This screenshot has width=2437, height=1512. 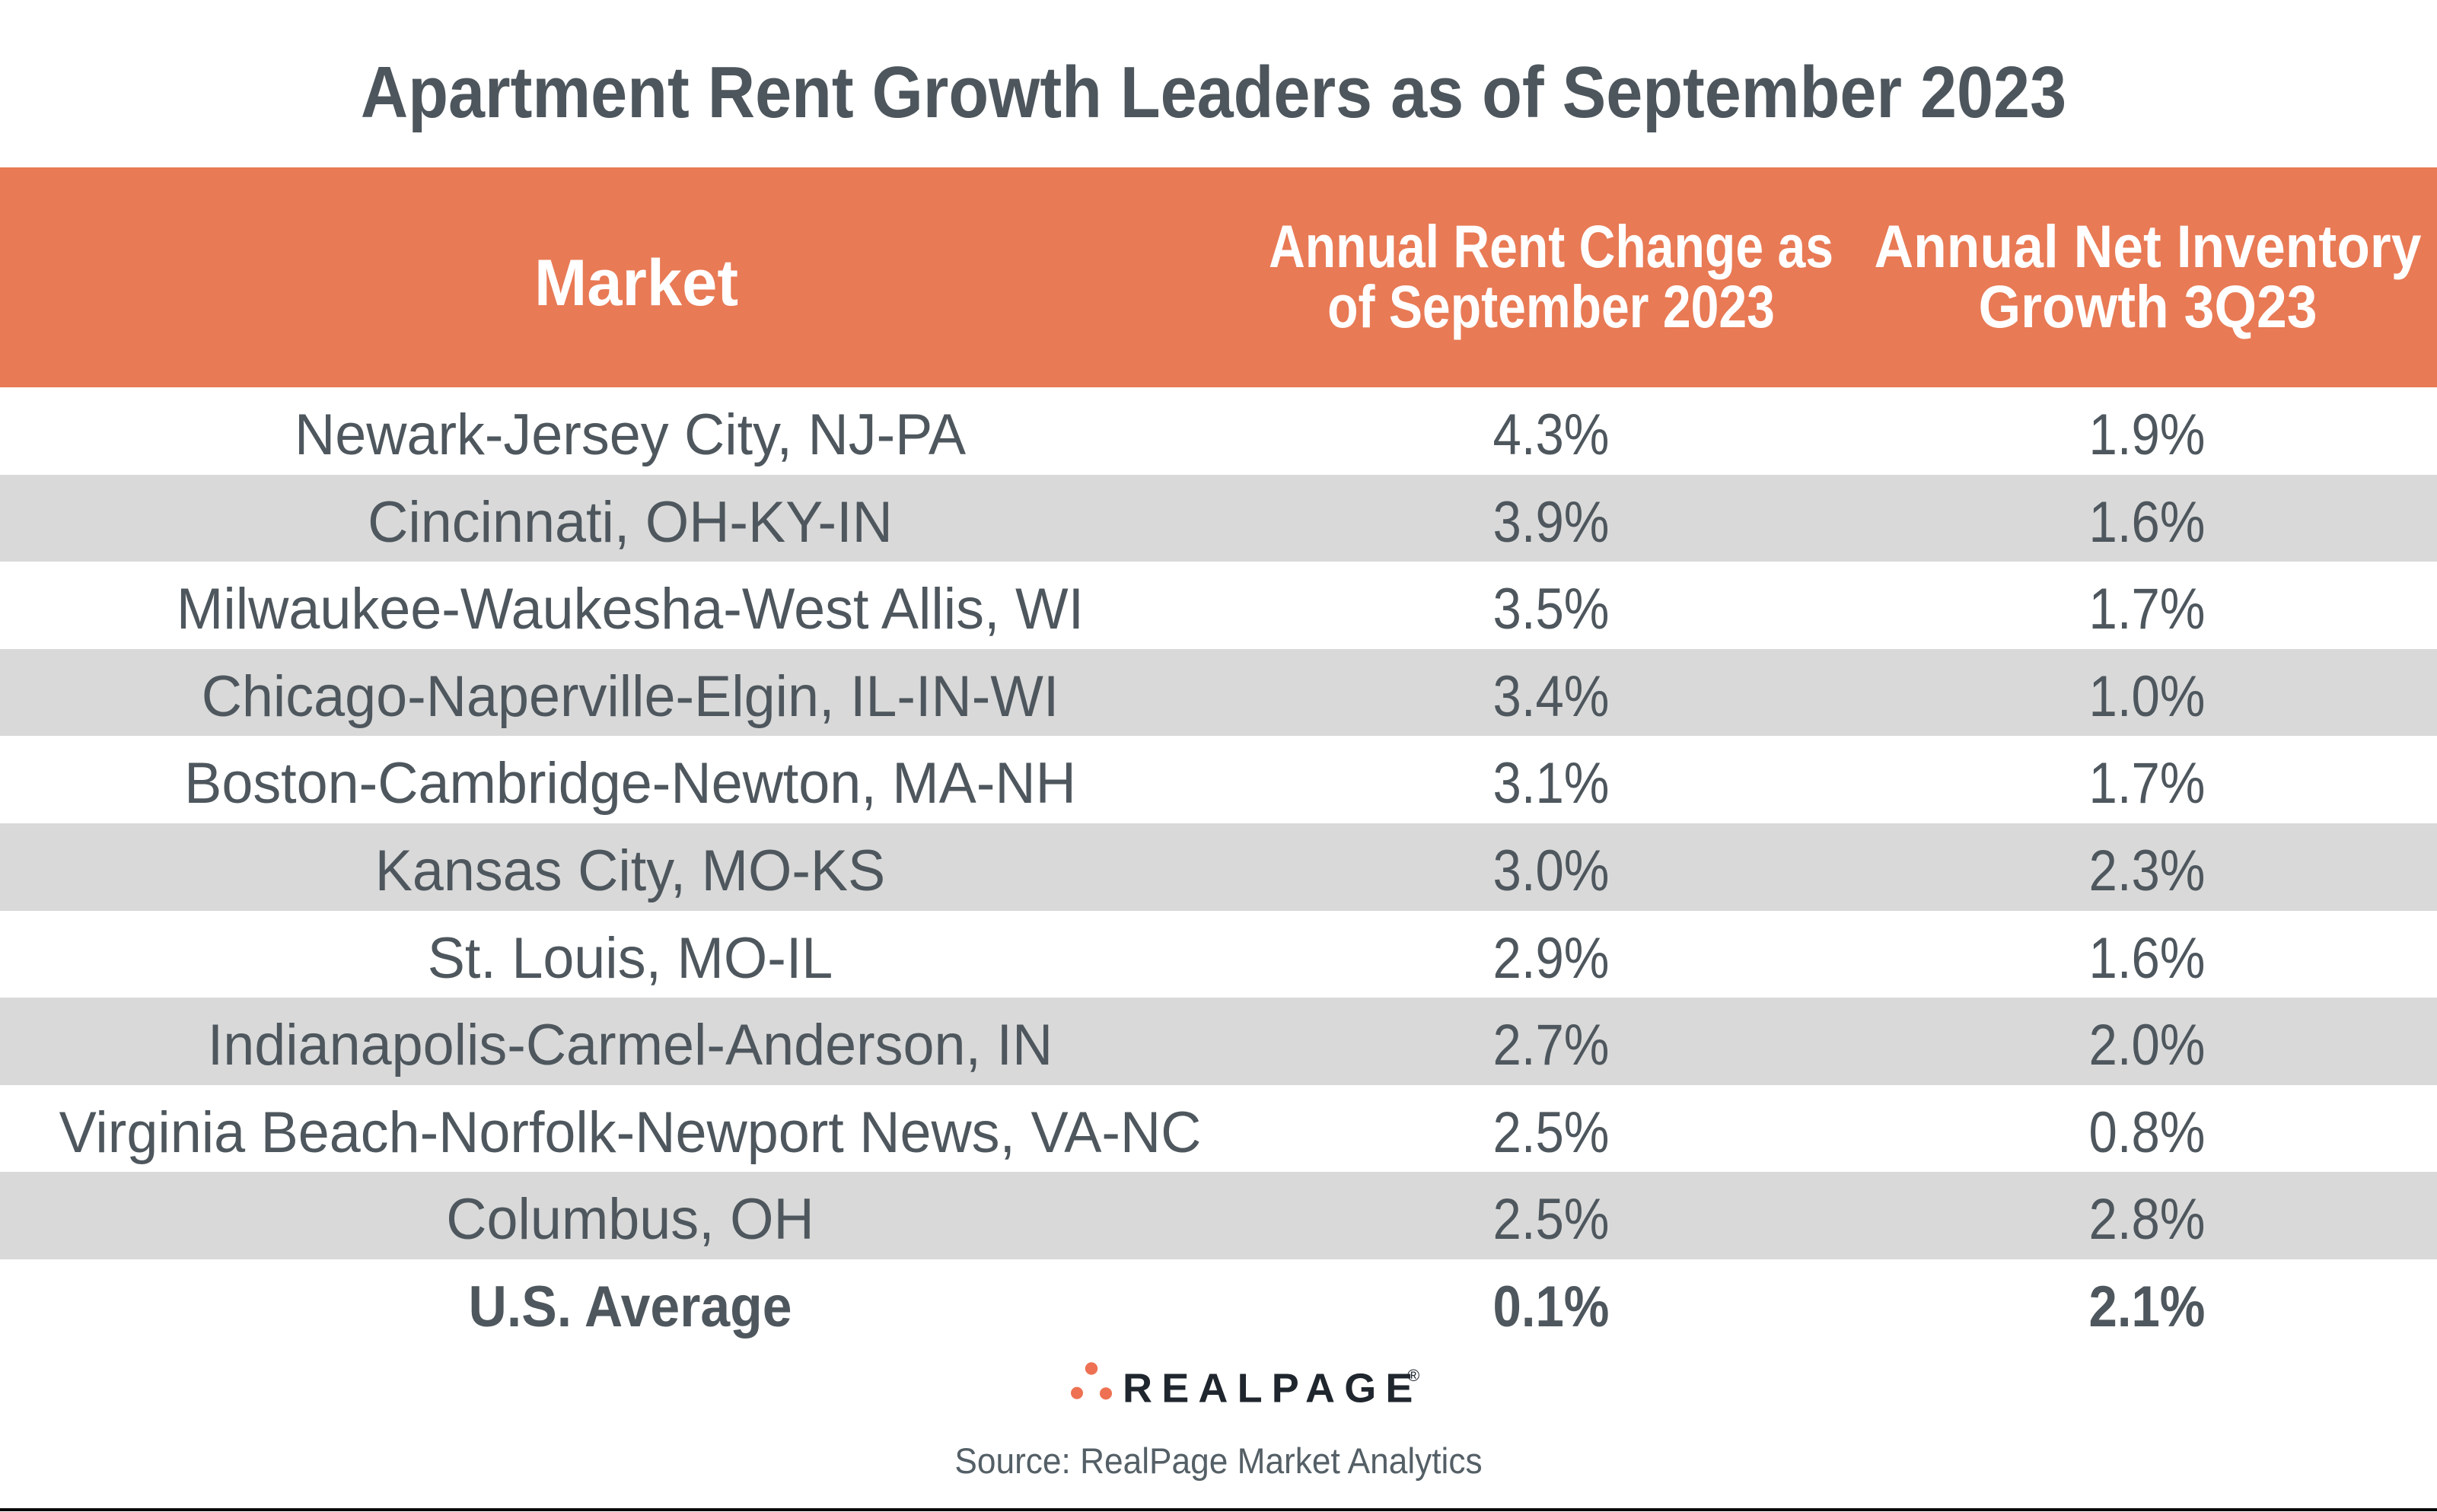 I want to click on svg-text: REALPAGE, so click(x=1272, y=1389).